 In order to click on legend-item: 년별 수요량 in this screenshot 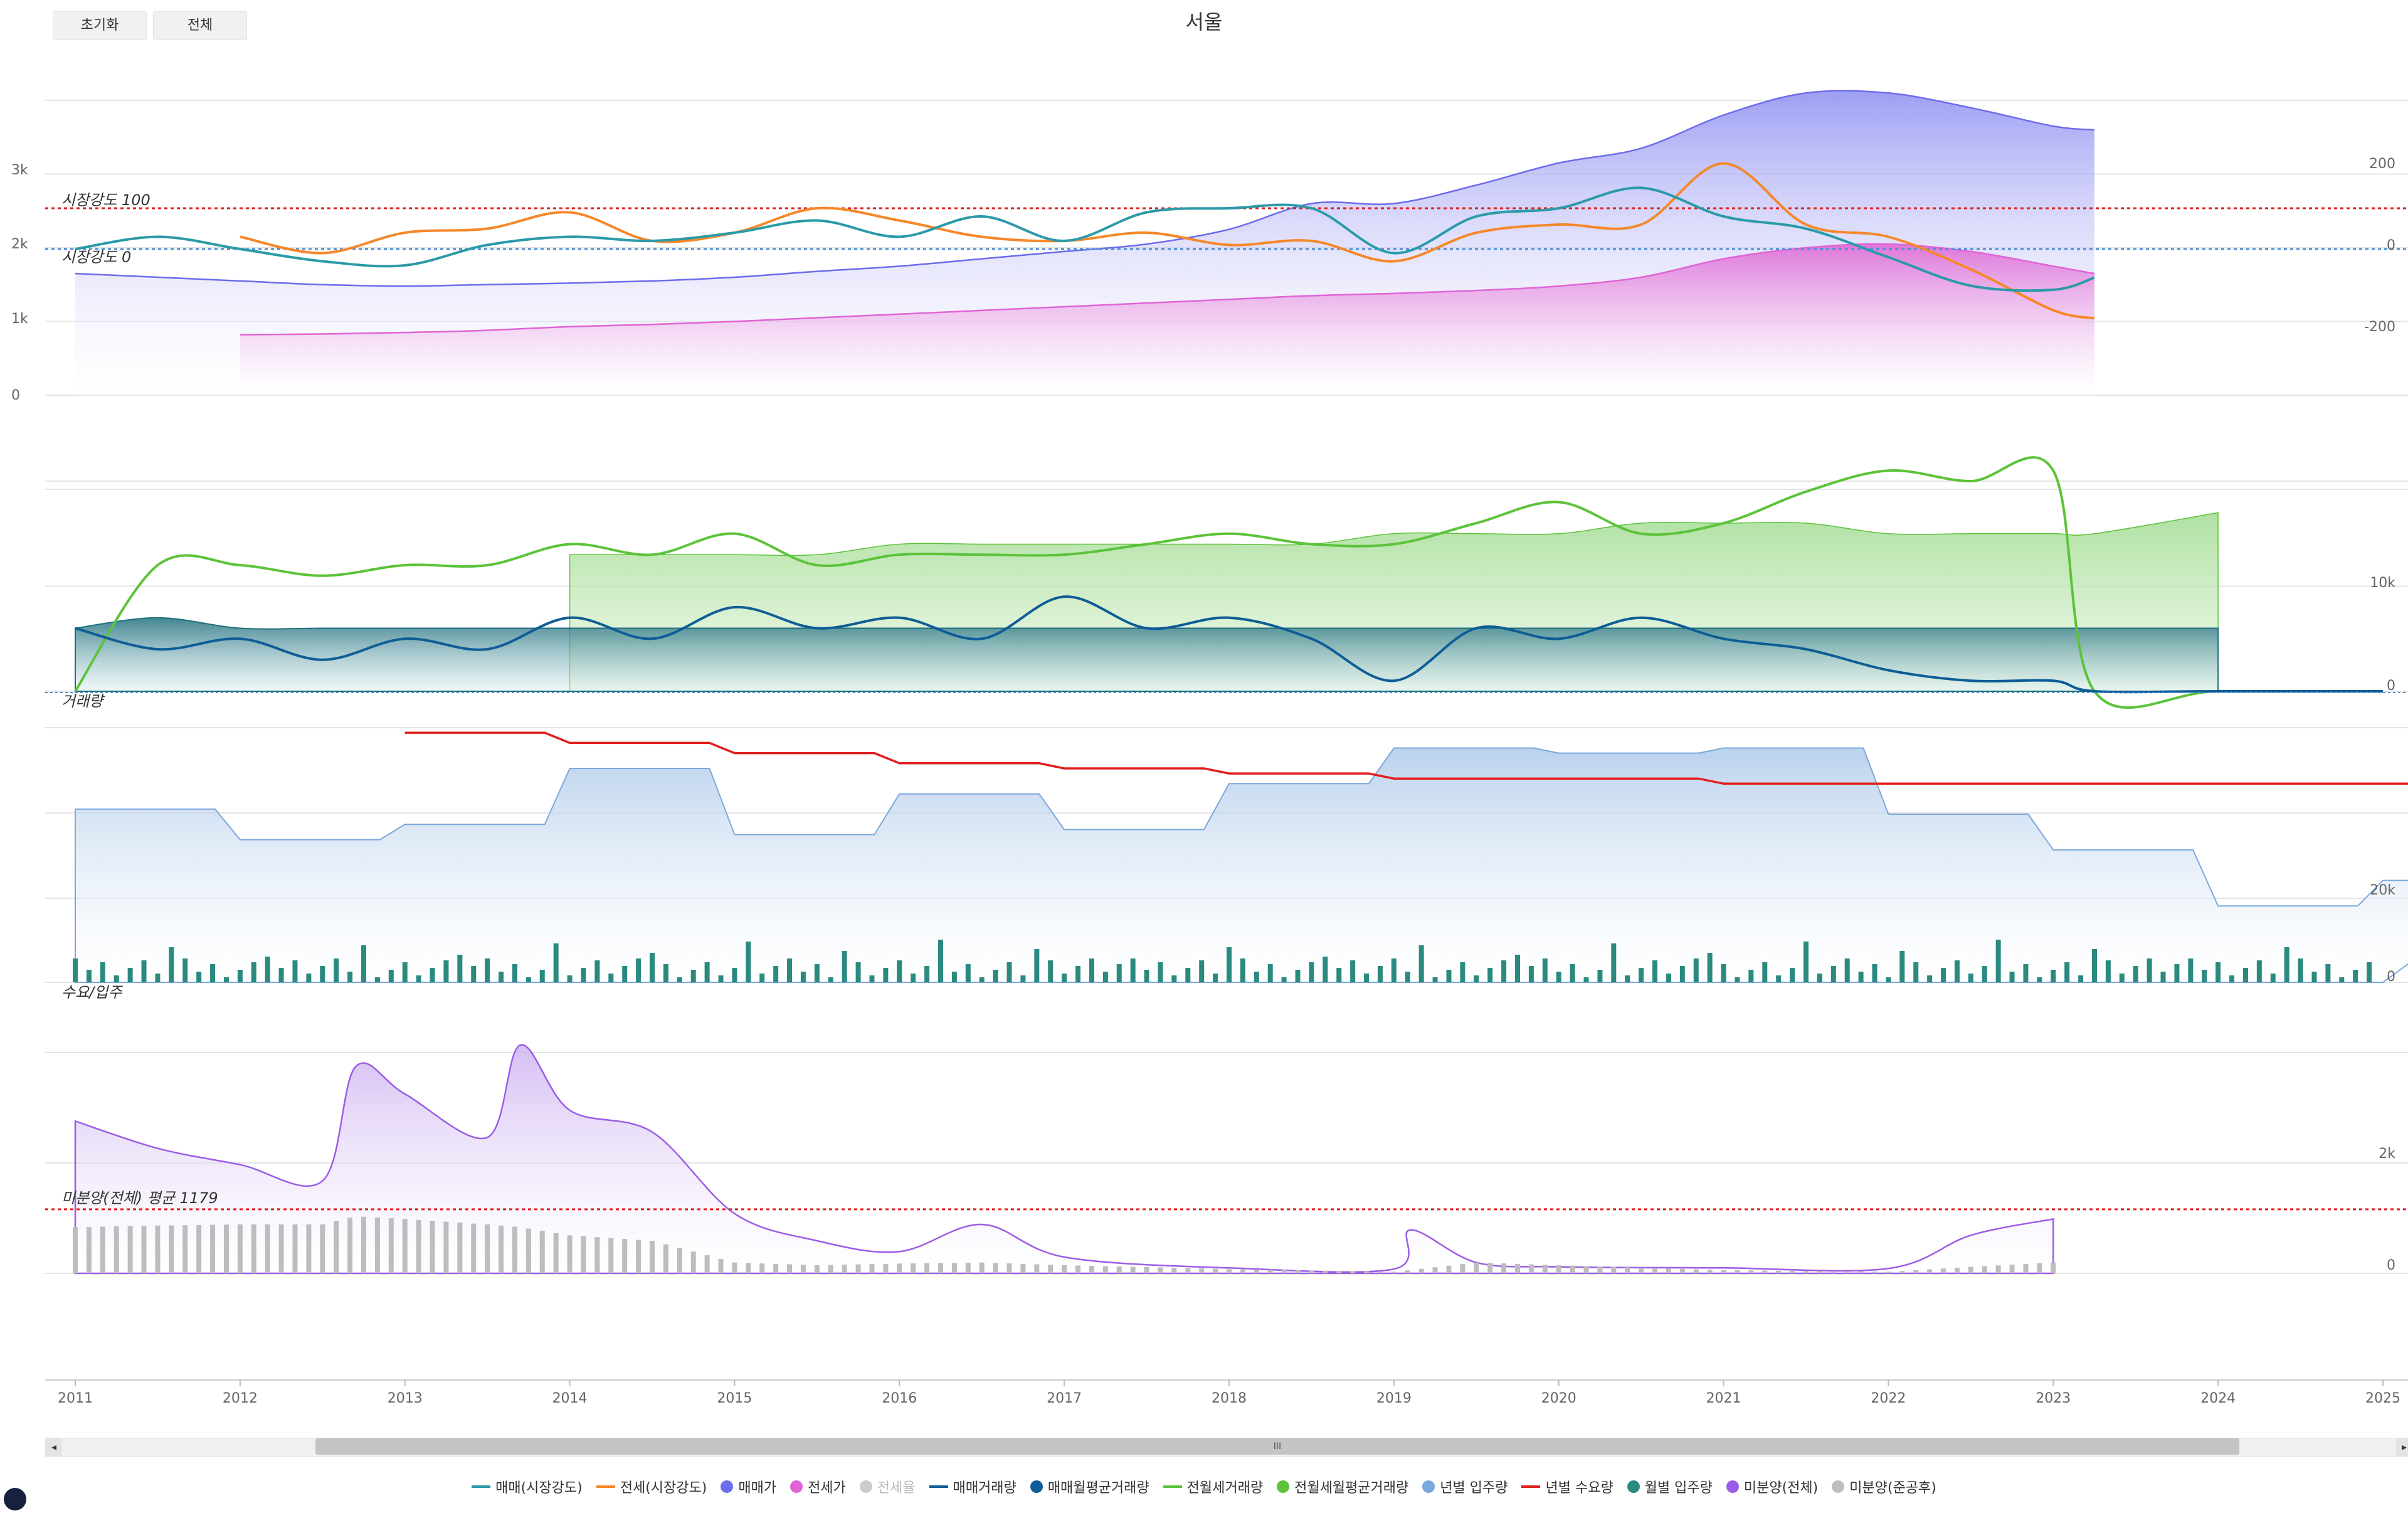, I will do `click(1567, 1487)`.